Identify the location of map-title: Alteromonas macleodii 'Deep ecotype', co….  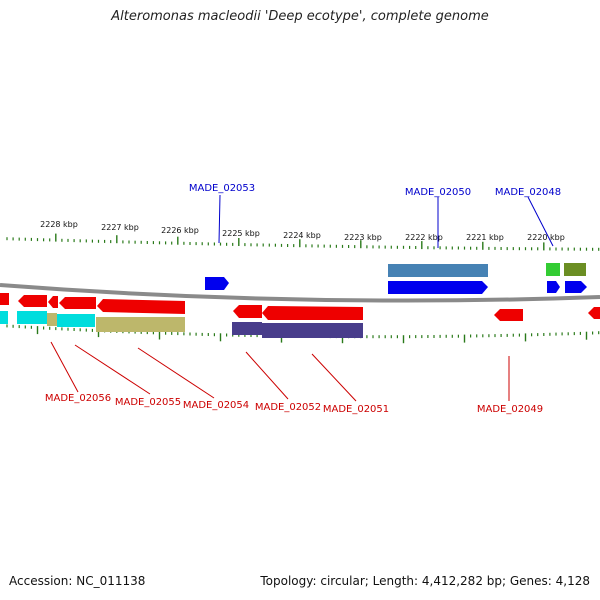
(300, 16).